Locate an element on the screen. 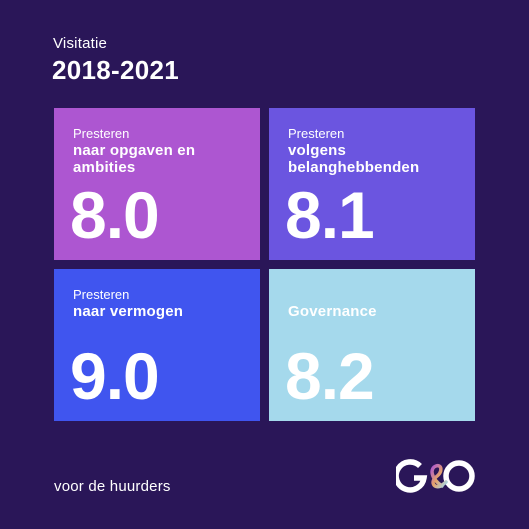  score-card-opgaven: Presteren naar opgaven en ambities 8.0 is located at coordinates (157, 184).